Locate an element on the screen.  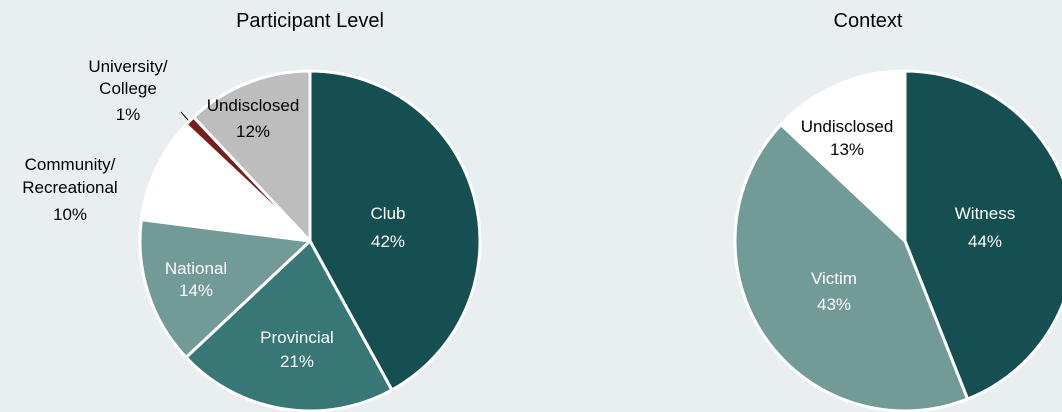
context-slice-undisclosed is located at coordinates (843, 156).